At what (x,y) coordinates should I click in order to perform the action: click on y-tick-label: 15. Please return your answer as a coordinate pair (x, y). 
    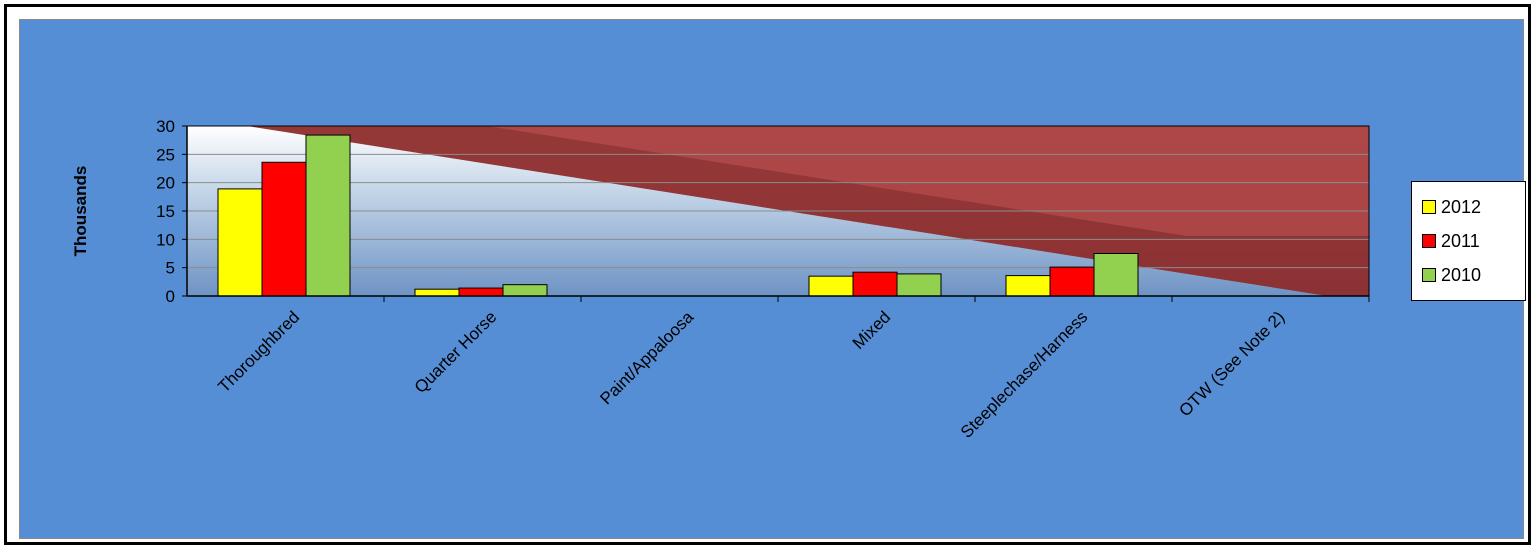
    Looking at the image, I should click on (165, 211).